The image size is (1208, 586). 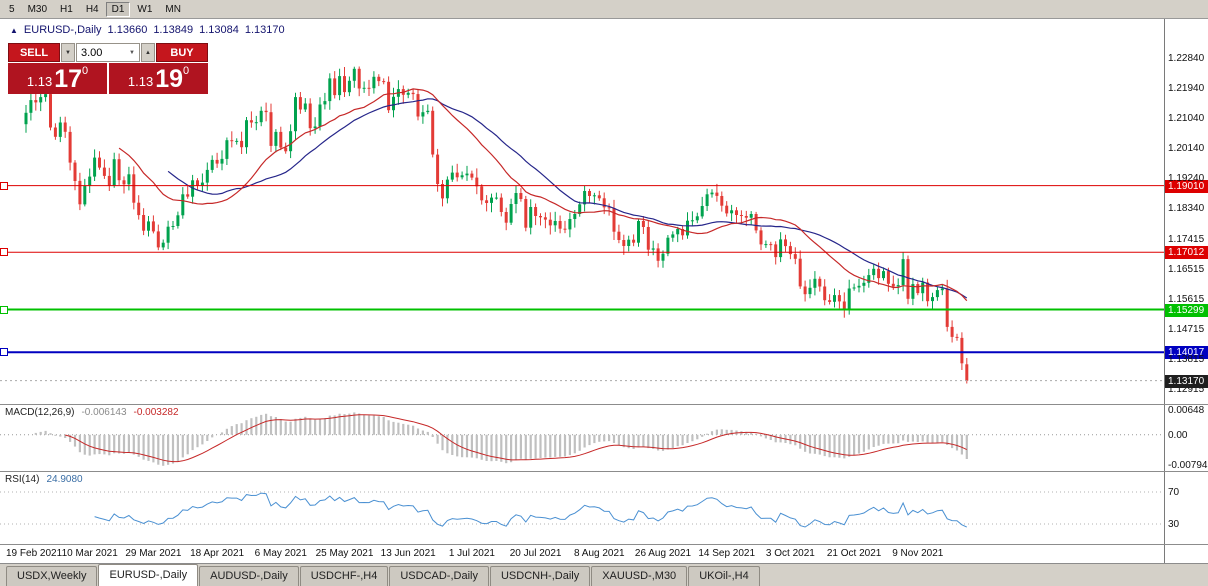 What do you see at coordinates (1186, 118) in the screenshot?
I see `price-axis-label: 1.21040` at bounding box center [1186, 118].